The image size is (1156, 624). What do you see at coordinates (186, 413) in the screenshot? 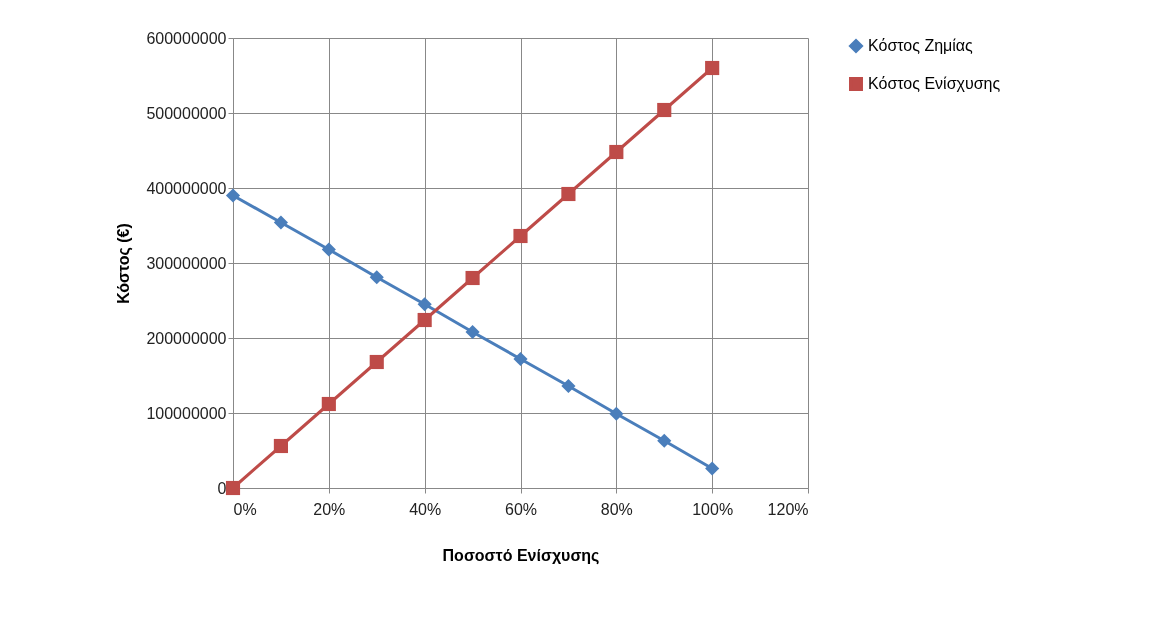
I see `y-tick-label: 100000000` at bounding box center [186, 413].